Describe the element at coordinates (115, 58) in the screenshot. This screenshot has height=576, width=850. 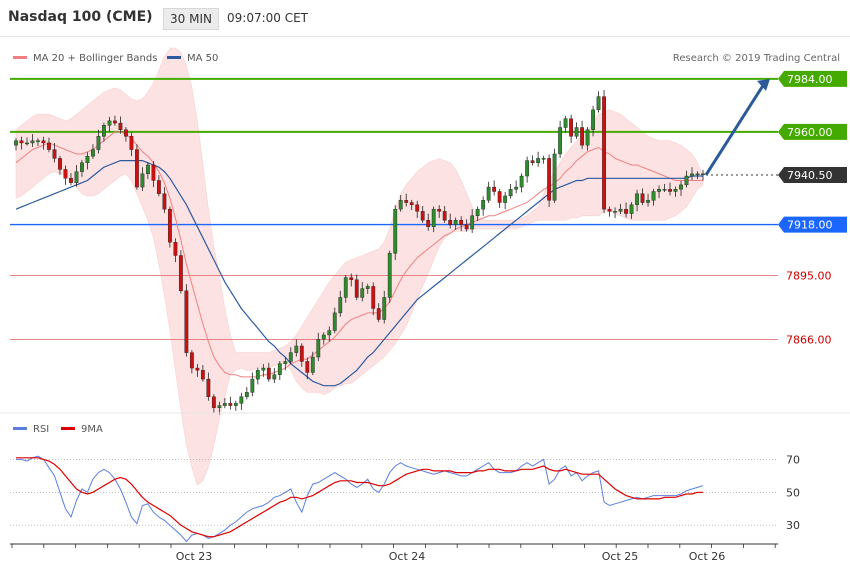
I see `price-legend: MA 20 + Bollinger Bands MA 50` at that location.